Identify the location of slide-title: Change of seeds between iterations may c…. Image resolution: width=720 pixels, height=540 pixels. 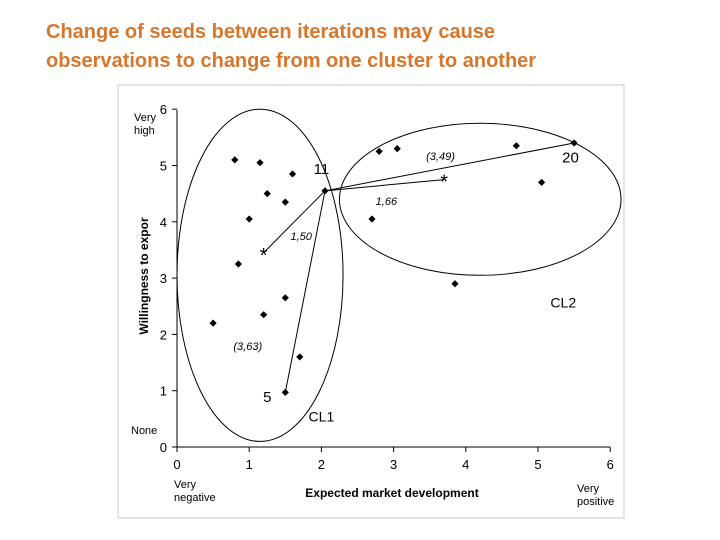
(376, 47).